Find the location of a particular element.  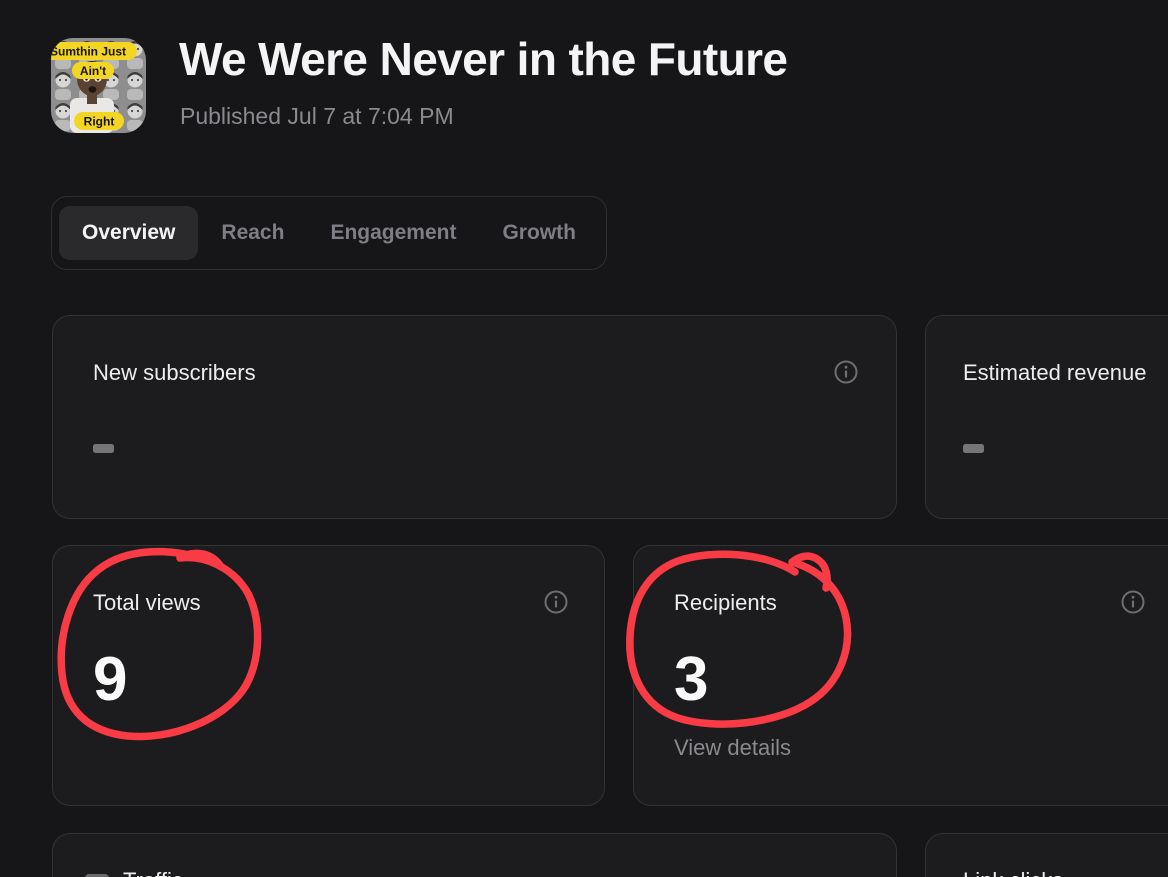

post-thumbnail: Sumthin Just Ain't Right is located at coordinates (98, 85).